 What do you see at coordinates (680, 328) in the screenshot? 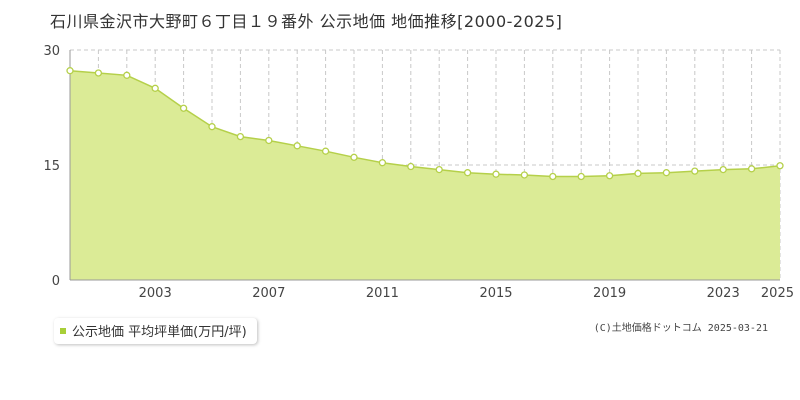
I see `copyright-text: (C)土地価格ドットコム 2025-03-21` at bounding box center [680, 328].